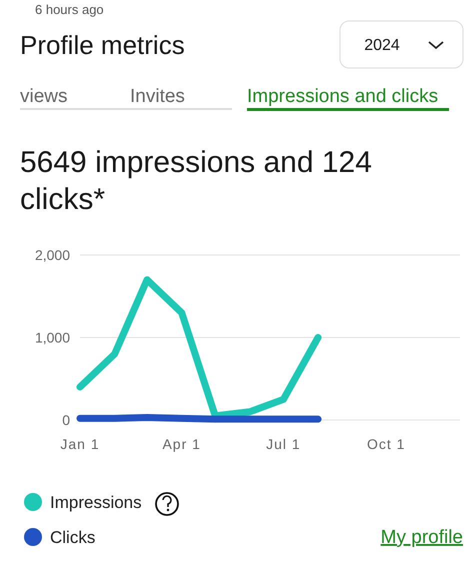  I want to click on year-dropdown: 2024, so click(402, 44).